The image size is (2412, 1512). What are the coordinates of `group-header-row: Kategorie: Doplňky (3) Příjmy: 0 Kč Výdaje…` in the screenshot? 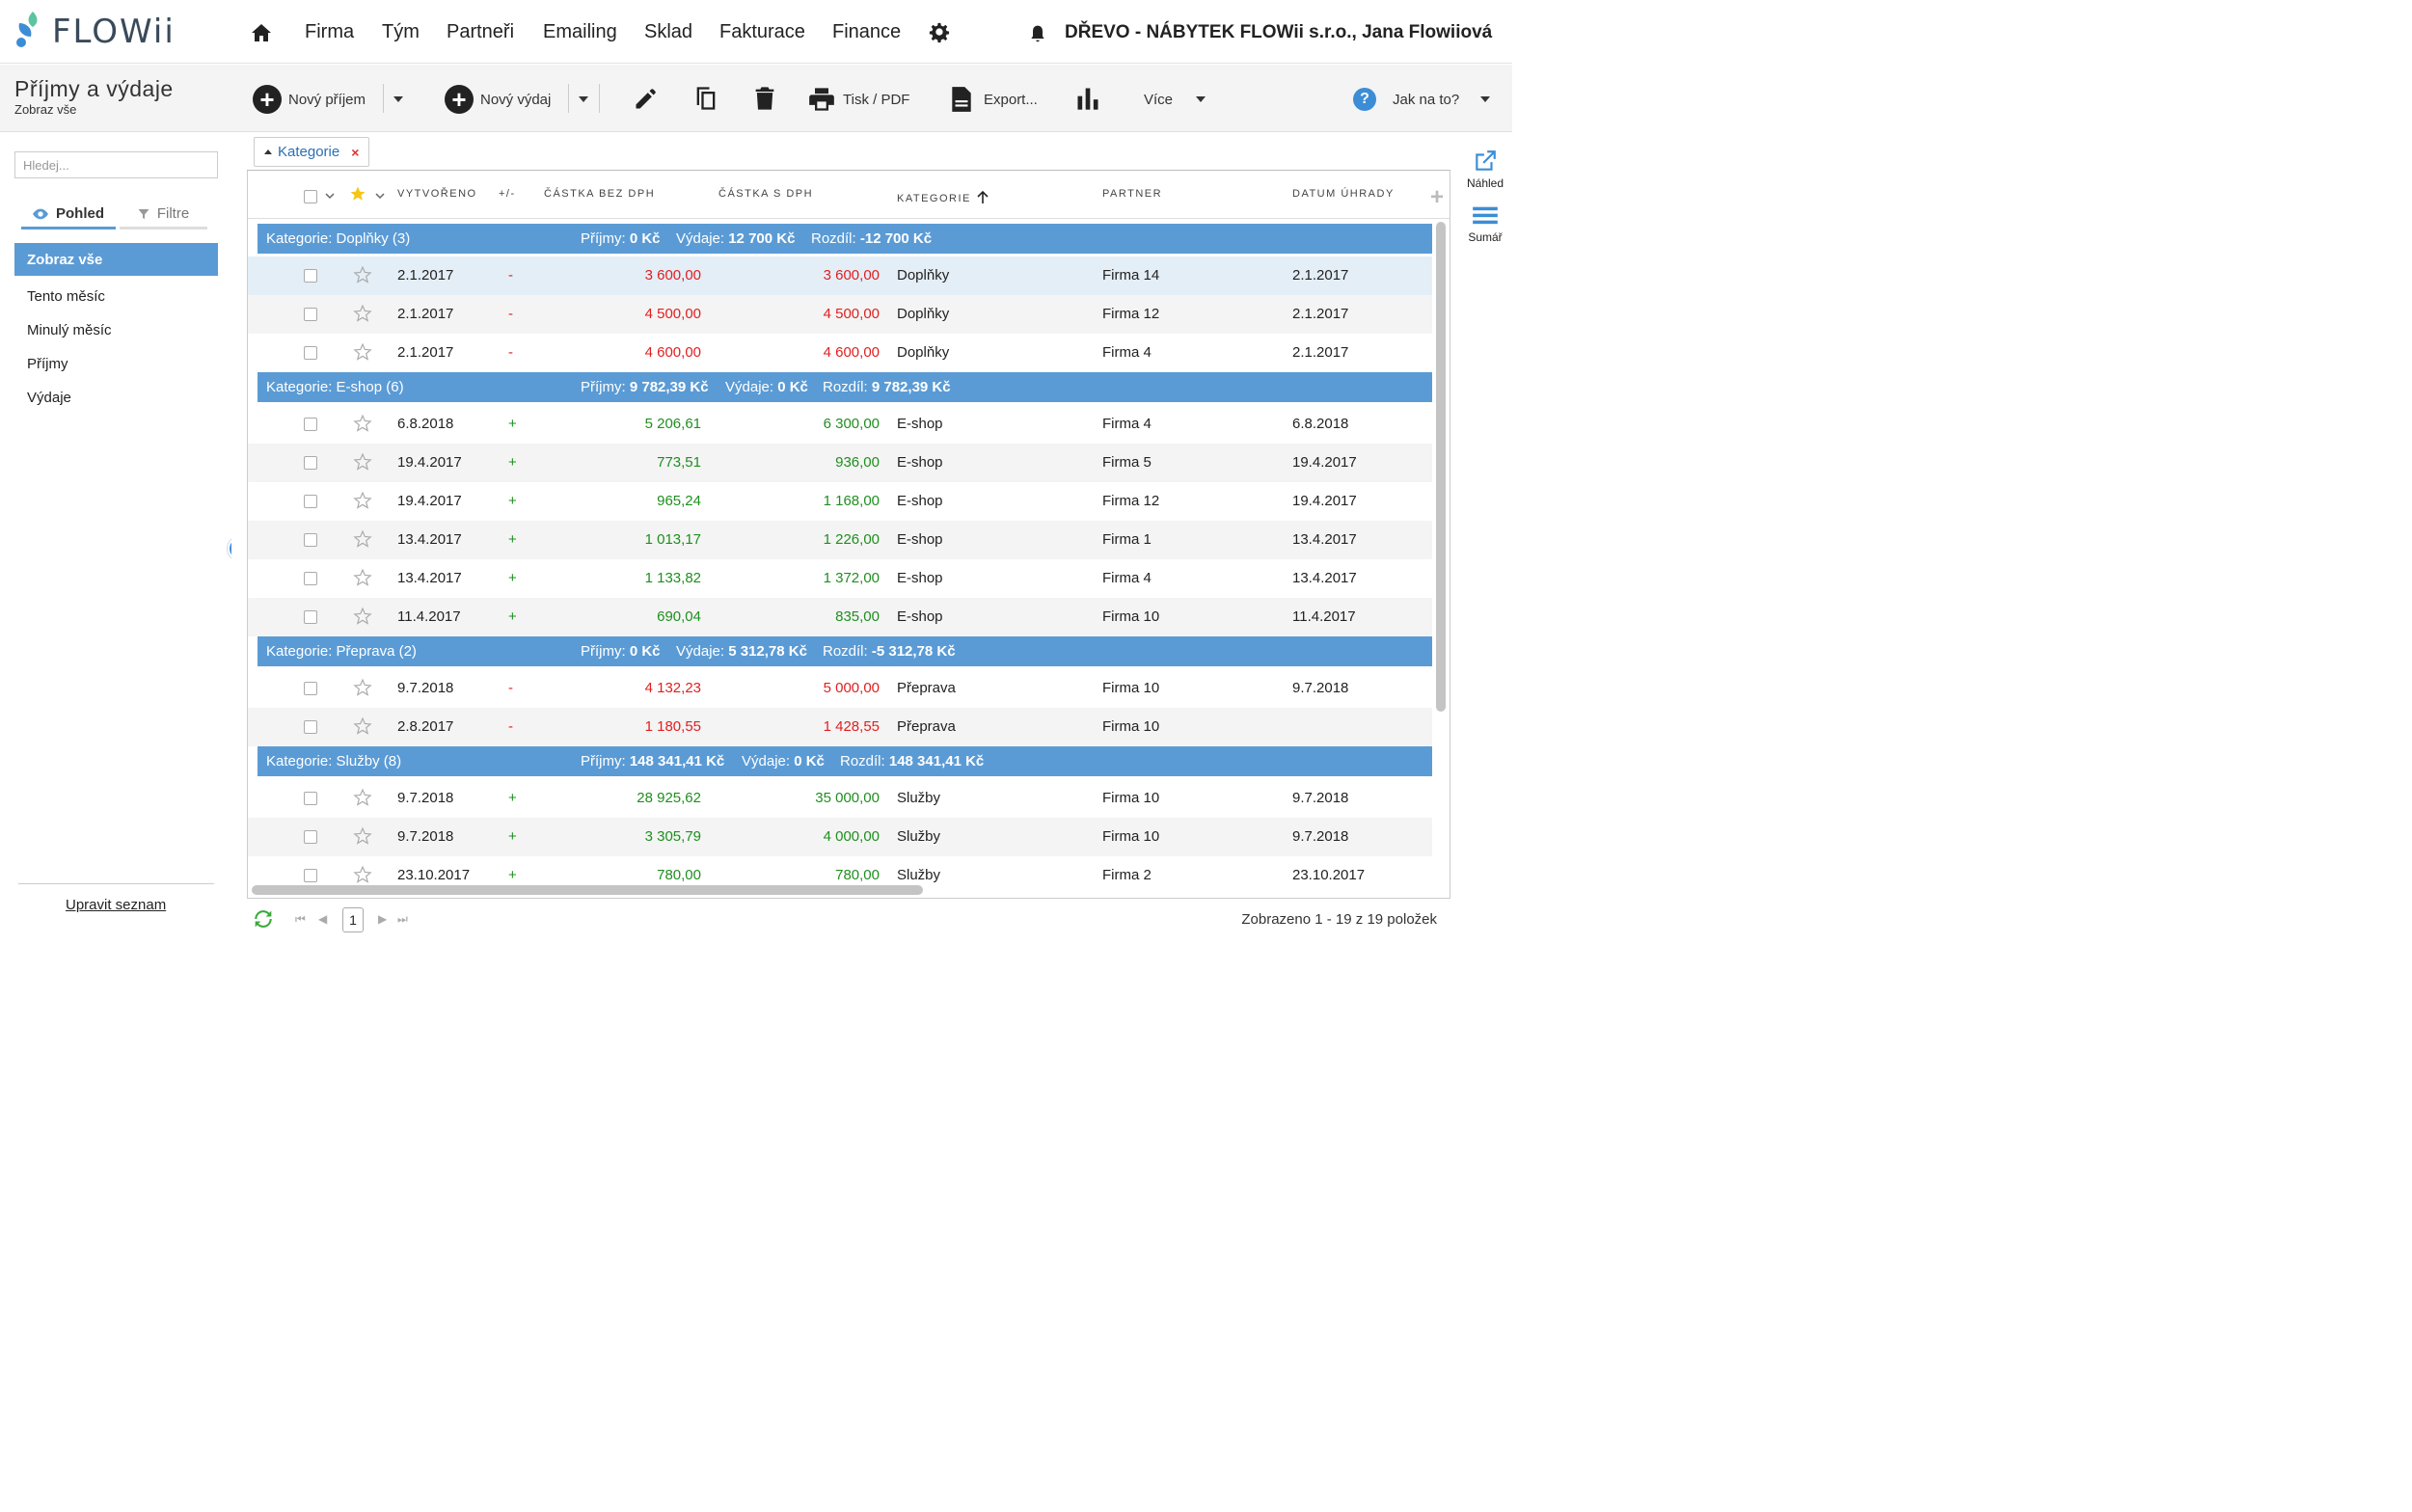 It's located at (844, 239).